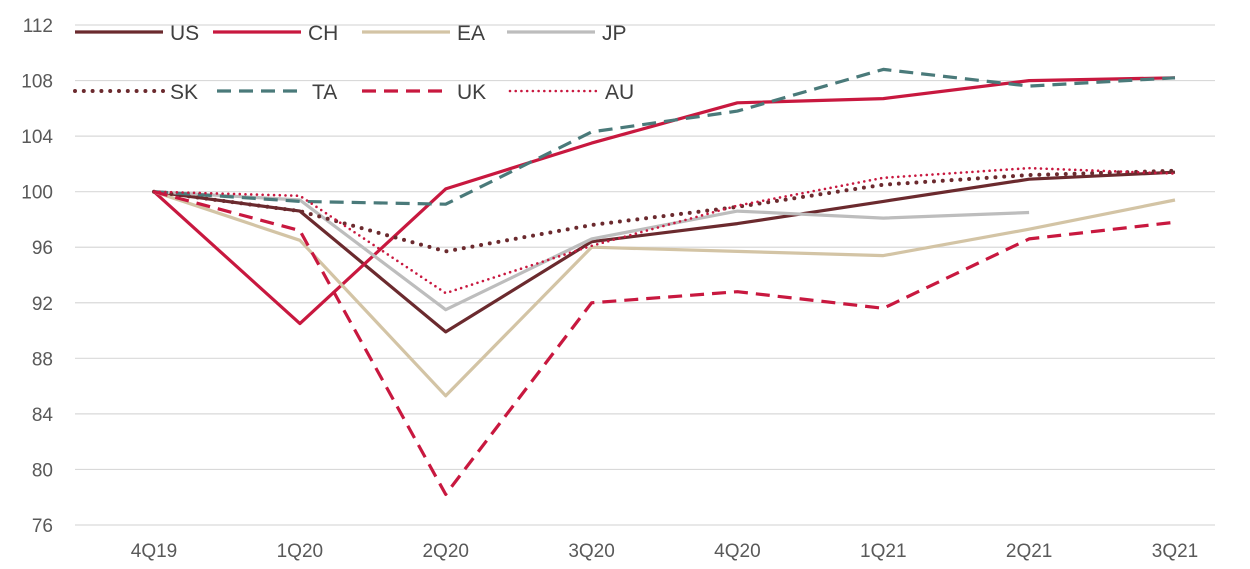 This screenshot has height=569, width=1250. I want to click on legend-item-us: US, so click(137, 33).